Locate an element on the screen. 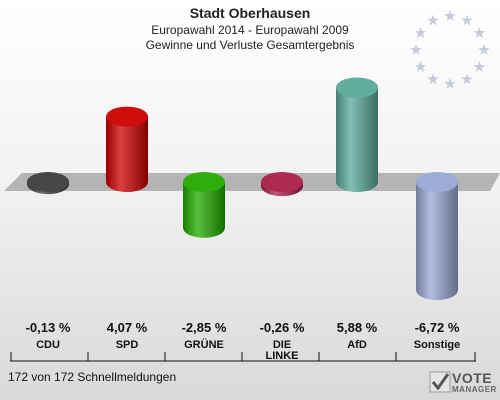  value-label: 5,88 % is located at coordinates (357, 327).